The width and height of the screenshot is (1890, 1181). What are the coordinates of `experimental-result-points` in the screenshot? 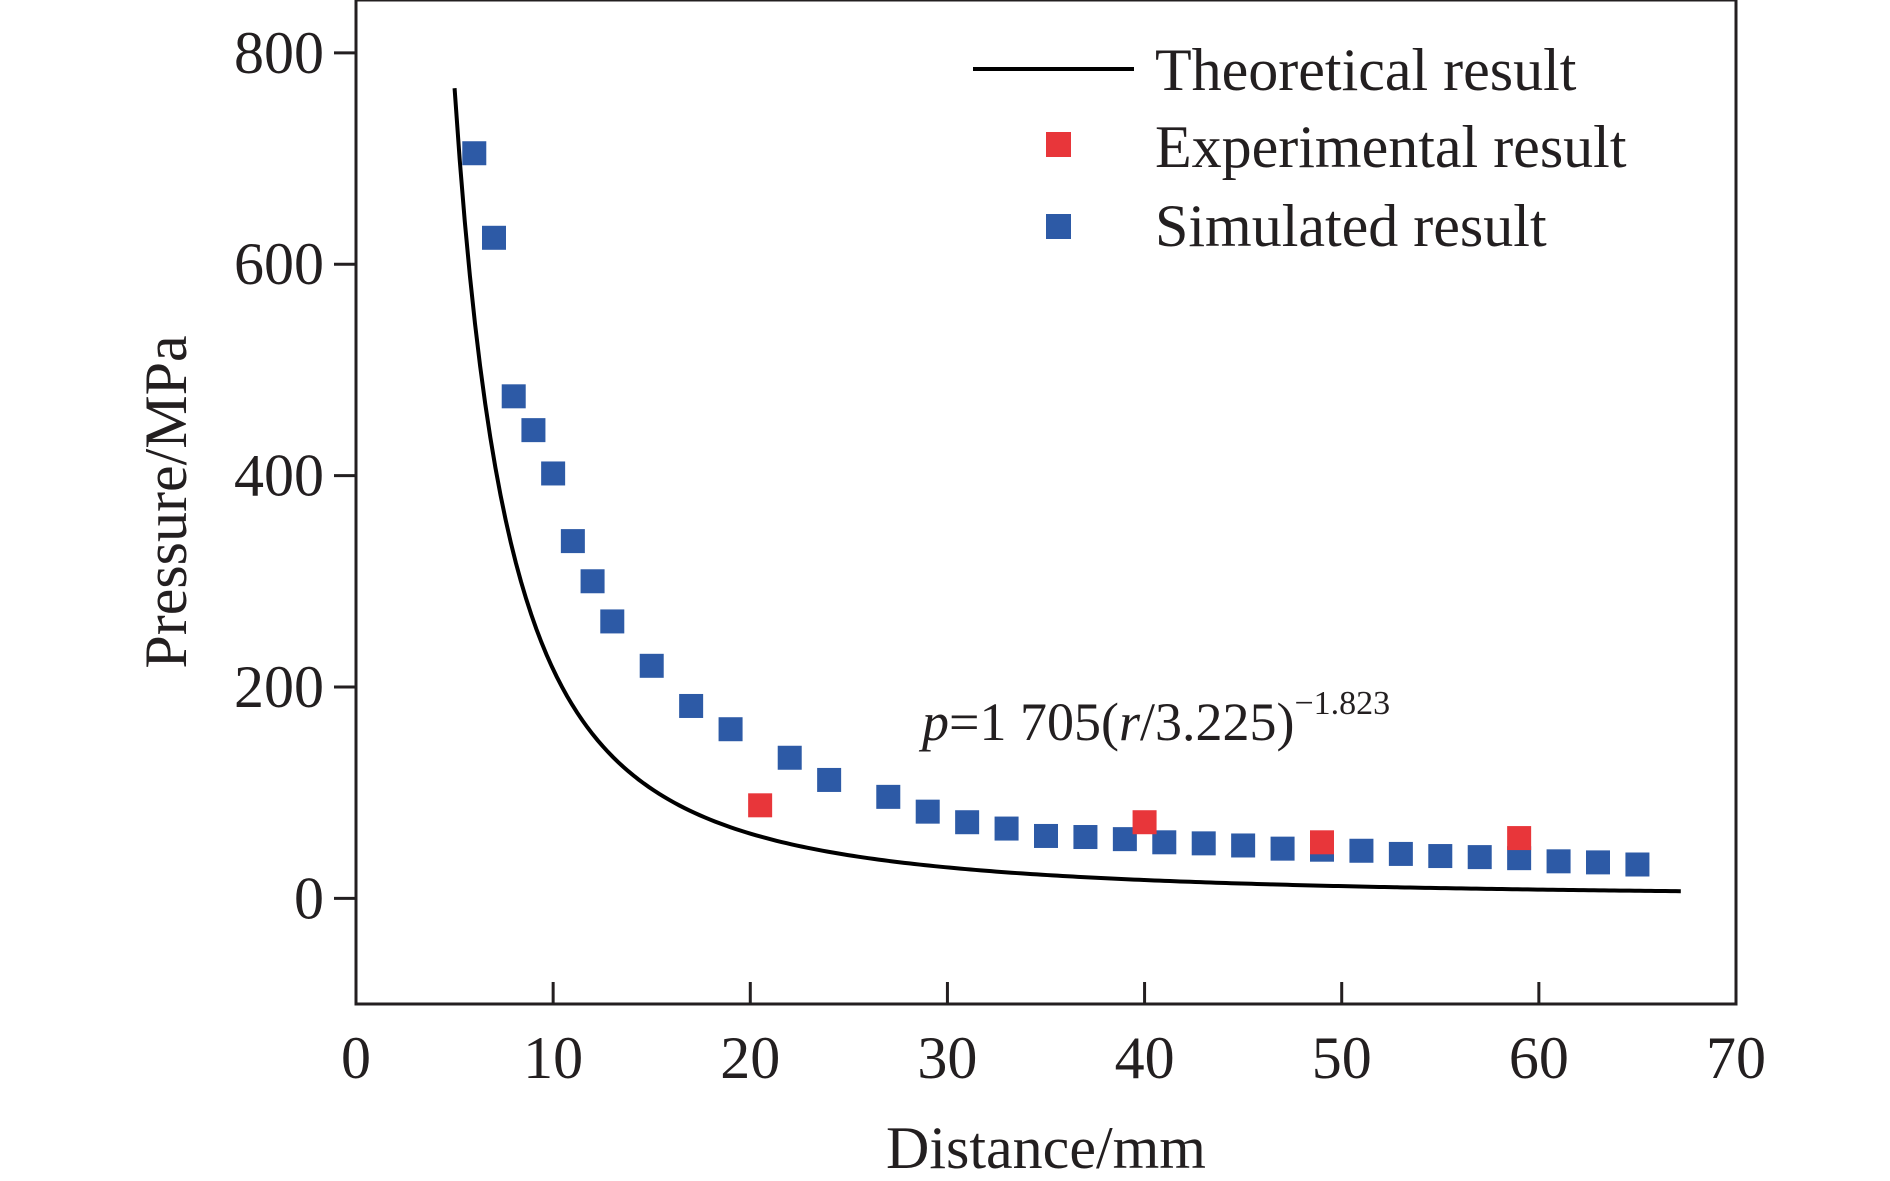 It's located at (1140, 824).